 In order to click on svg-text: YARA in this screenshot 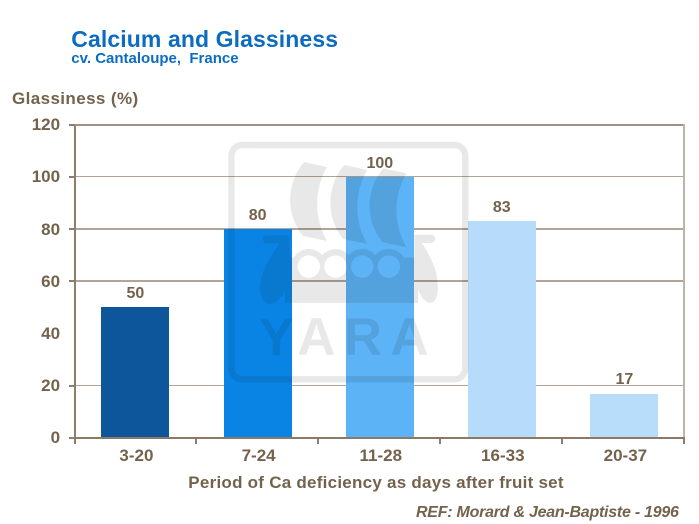, I will do `click(348, 337)`.